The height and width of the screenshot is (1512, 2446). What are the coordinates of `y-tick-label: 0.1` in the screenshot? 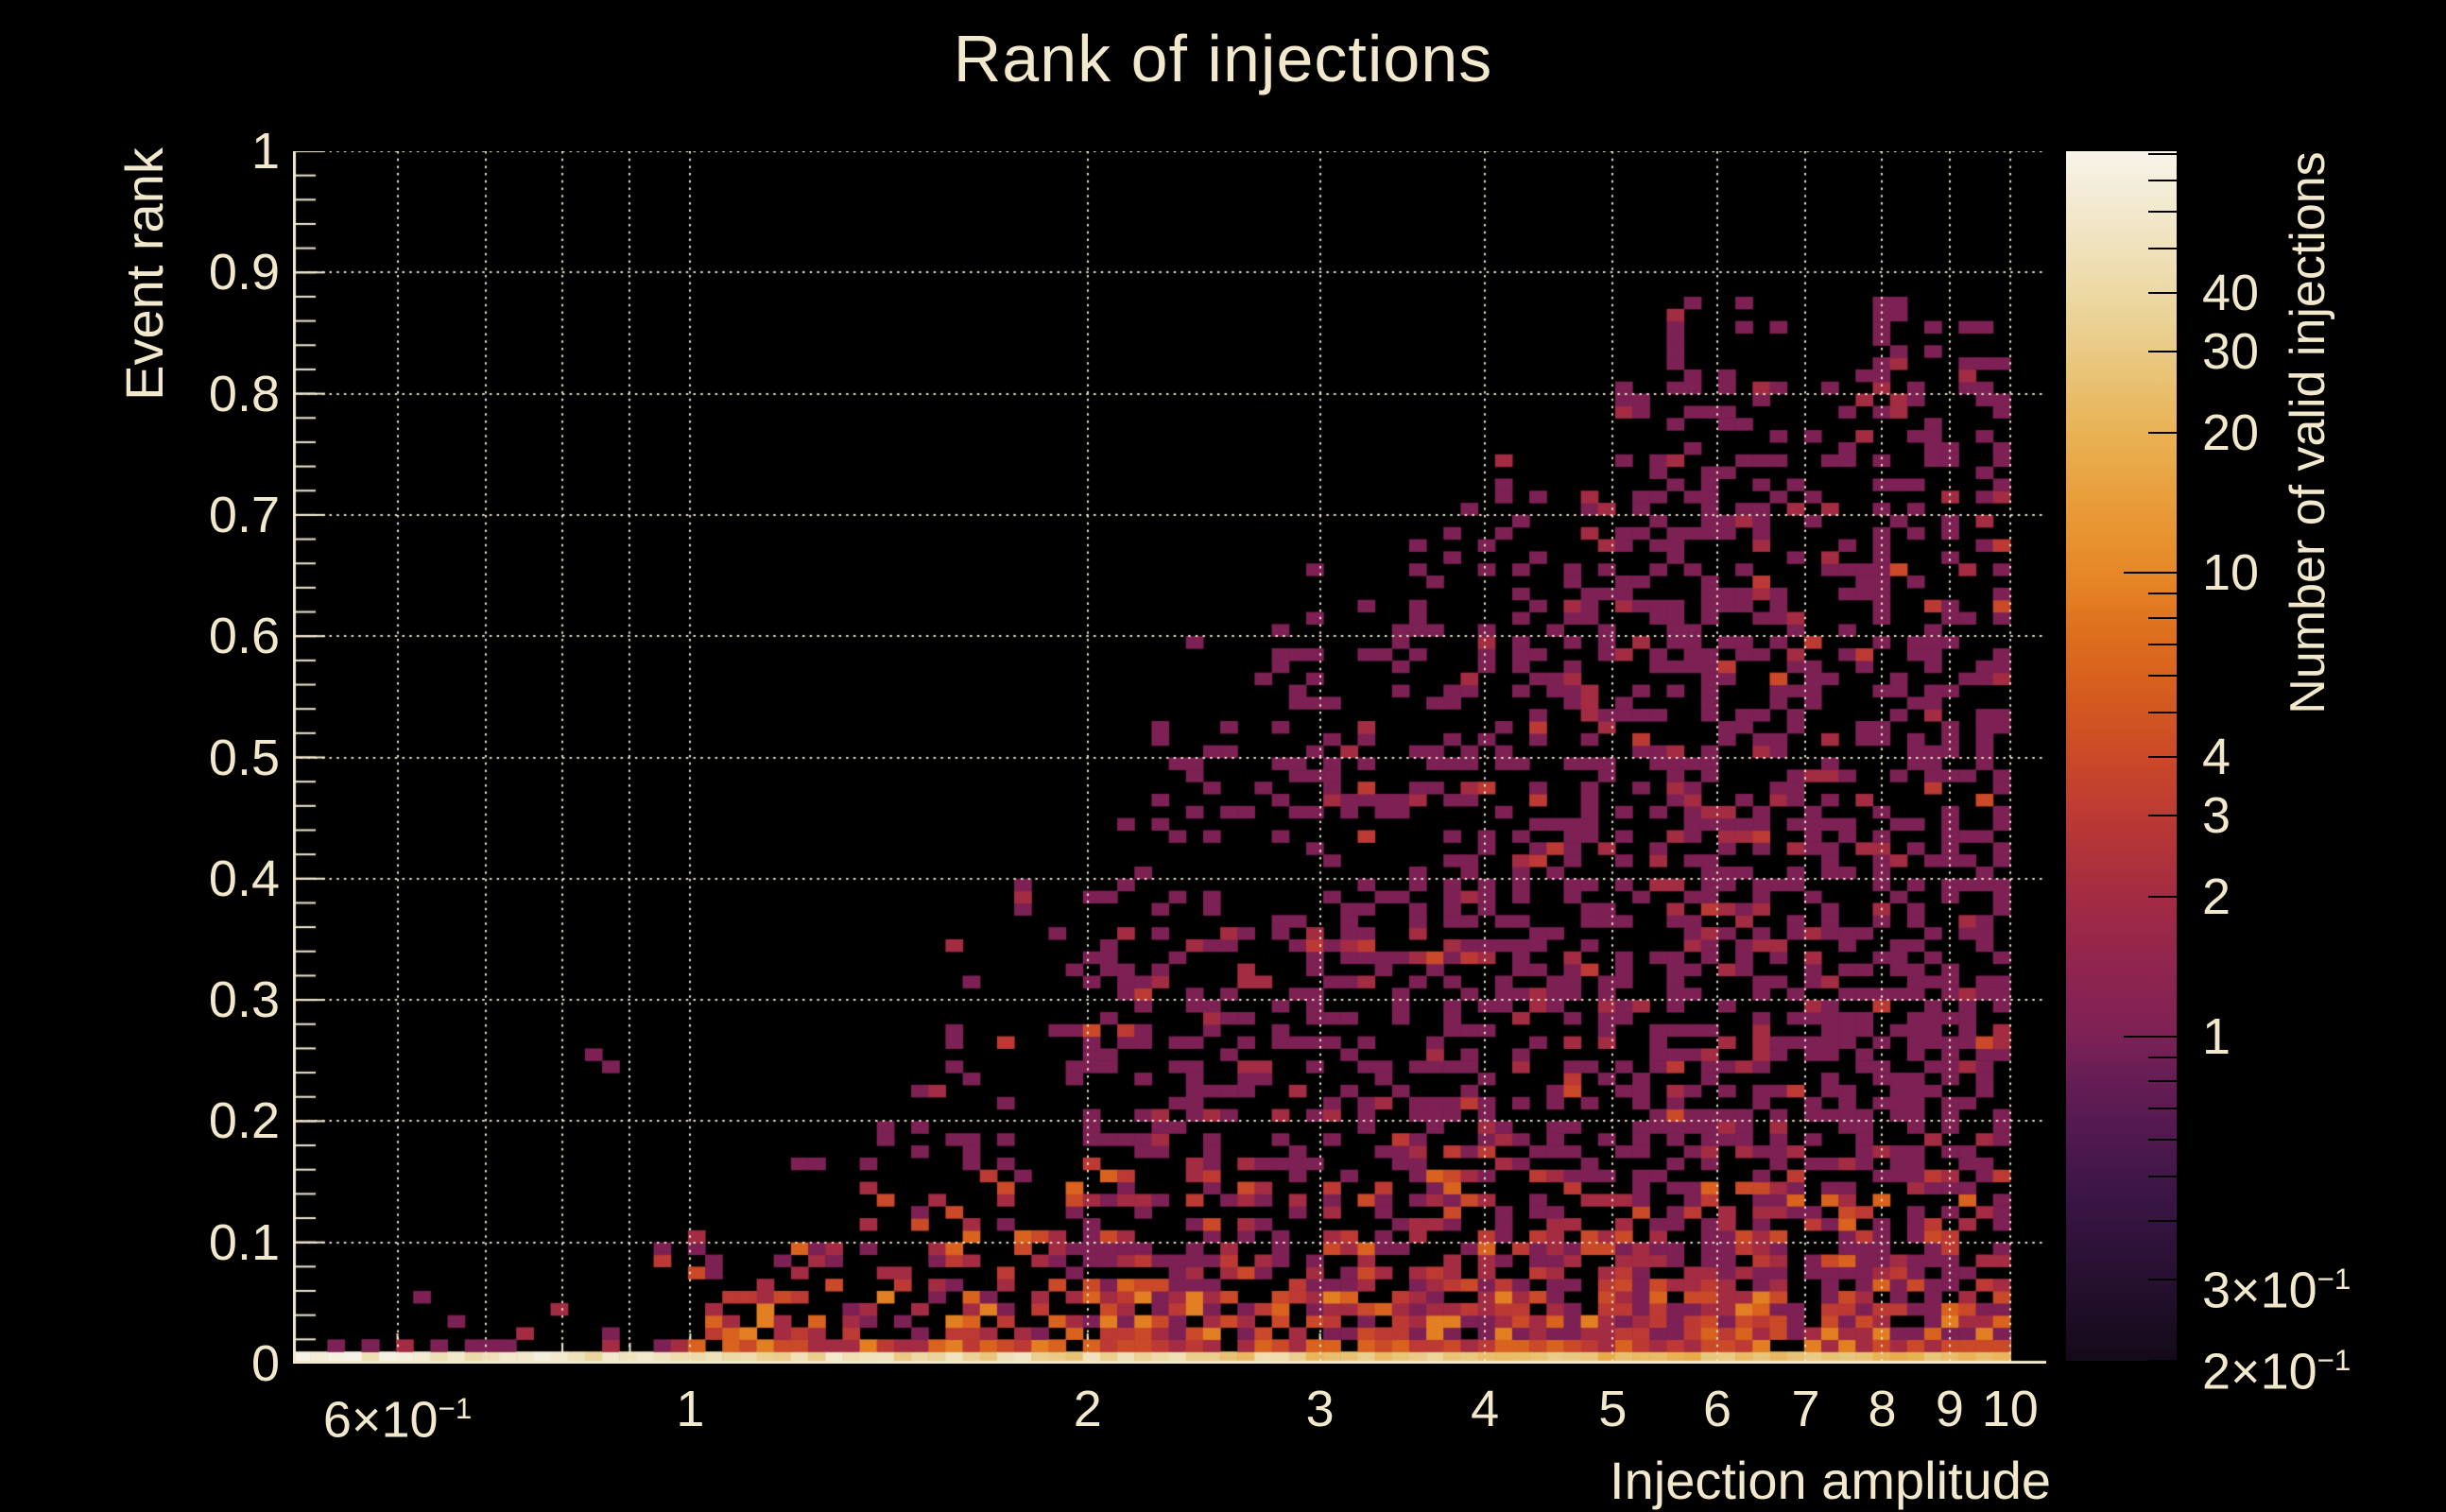 It's located at (244, 1242).